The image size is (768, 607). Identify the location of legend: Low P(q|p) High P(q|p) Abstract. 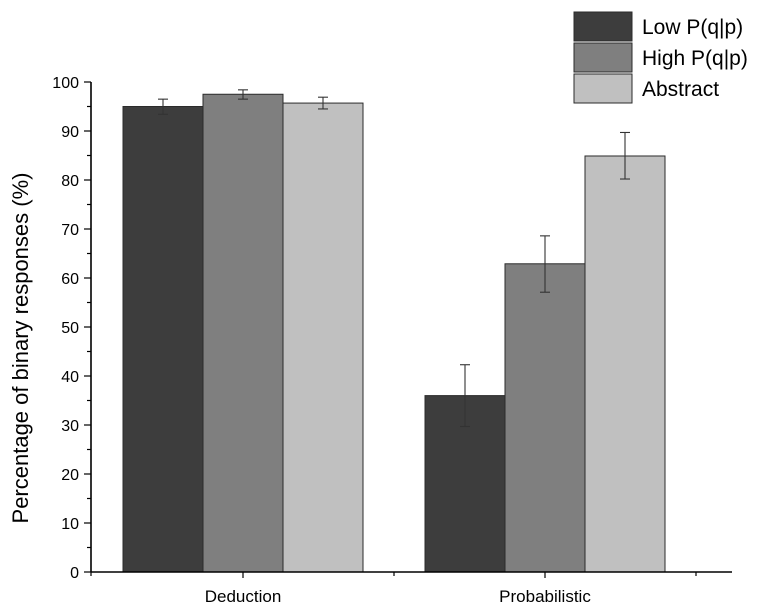
(660, 57).